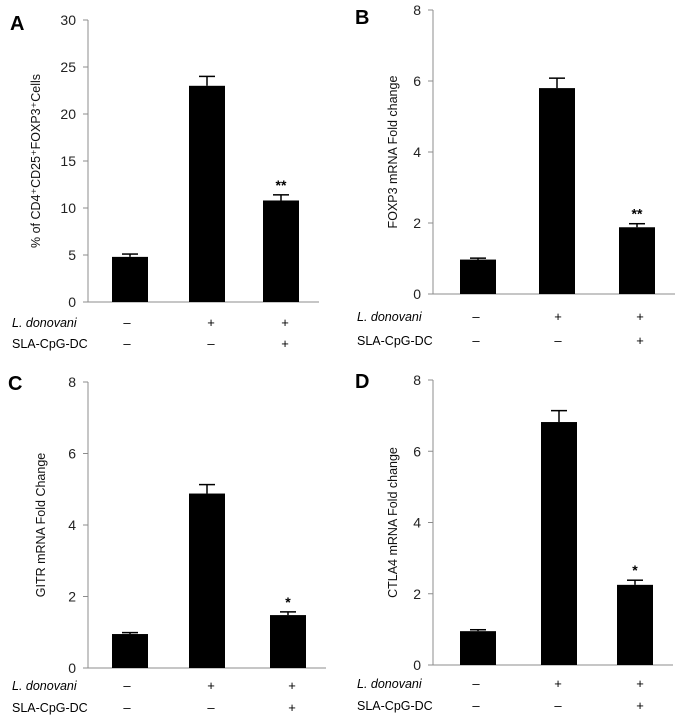 Image resolution: width=686 pixels, height=722 pixels. Describe the element at coordinates (68, 114) in the screenshot. I see `y-tick-label: 20` at that location.